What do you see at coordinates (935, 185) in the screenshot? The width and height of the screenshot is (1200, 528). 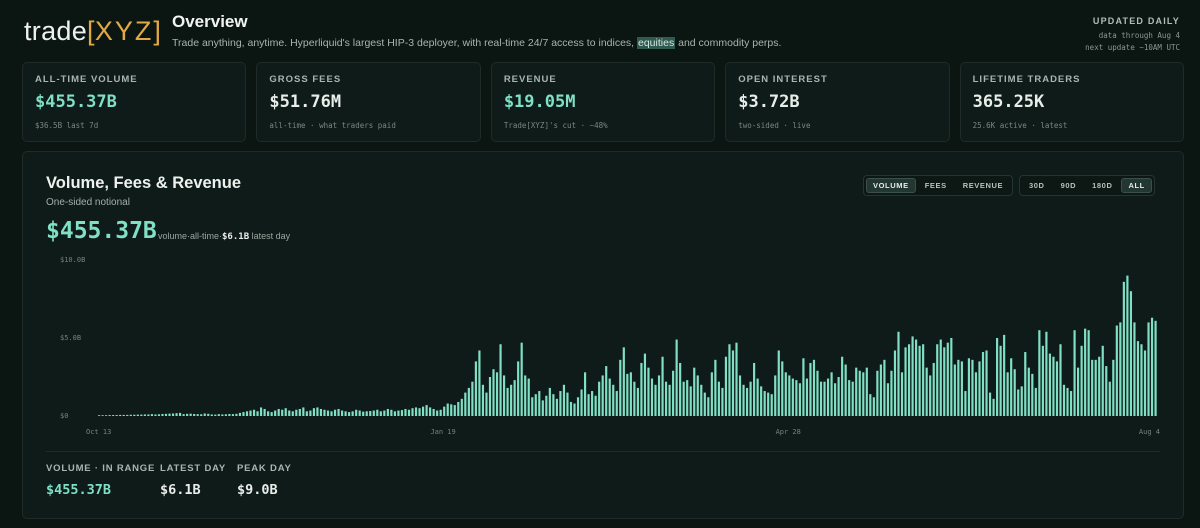 I see `tab-fees: FEES` at bounding box center [935, 185].